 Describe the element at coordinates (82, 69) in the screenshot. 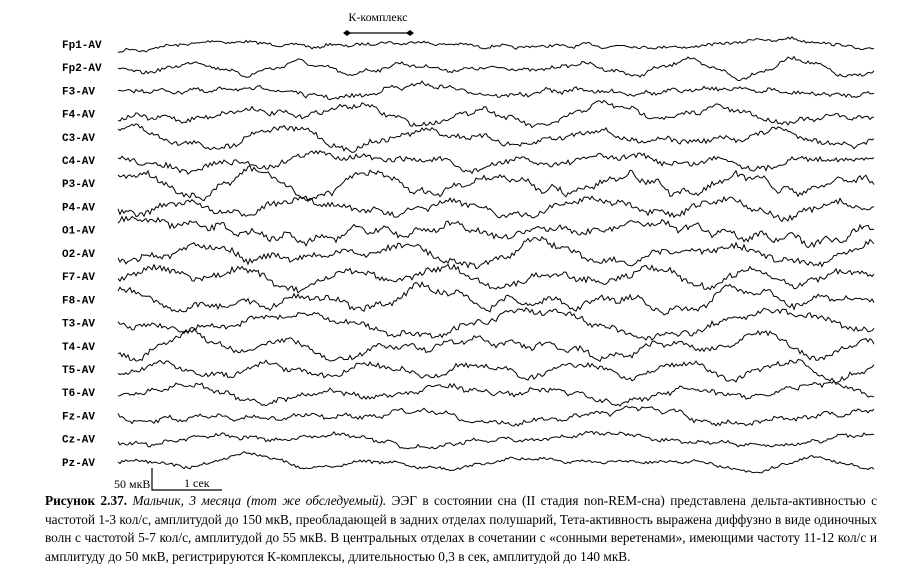

I see `channel-label: Fp2-AV` at that location.